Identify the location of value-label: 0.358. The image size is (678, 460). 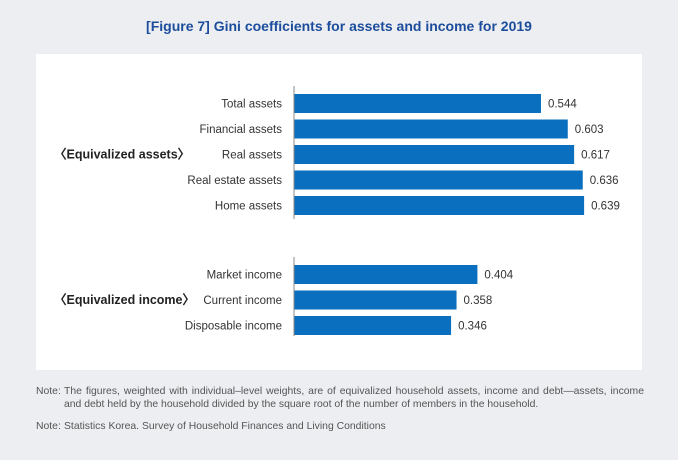
(478, 301).